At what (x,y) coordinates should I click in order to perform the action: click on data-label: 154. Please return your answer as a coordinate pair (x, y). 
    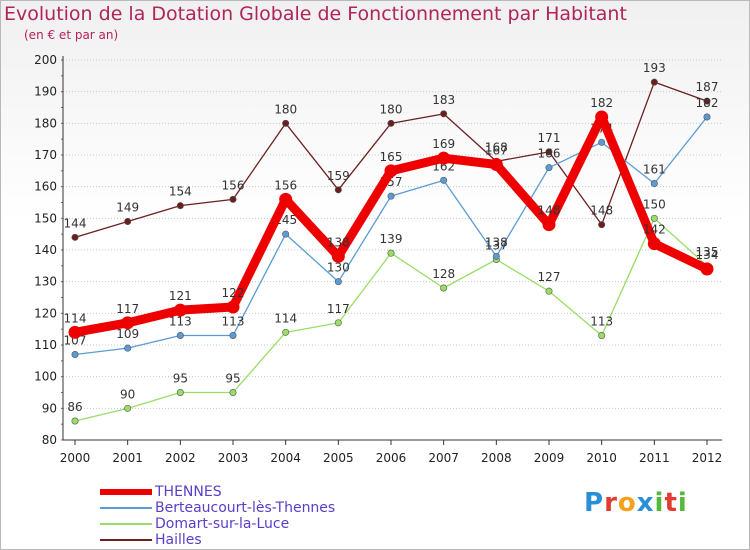
    Looking at the image, I should click on (180, 192).